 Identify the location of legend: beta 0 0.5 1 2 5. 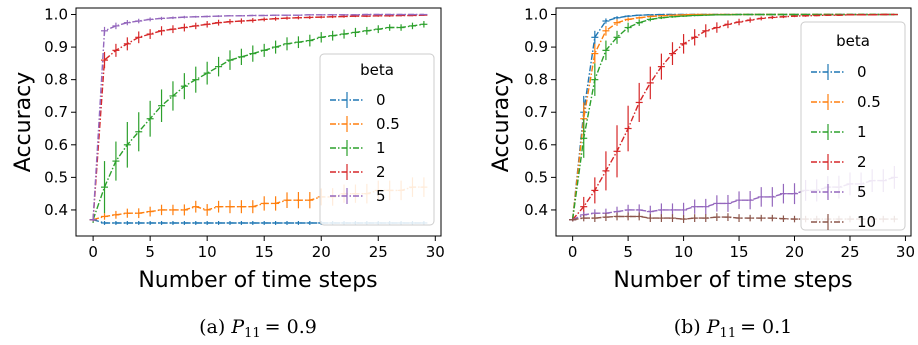
(377, 139).